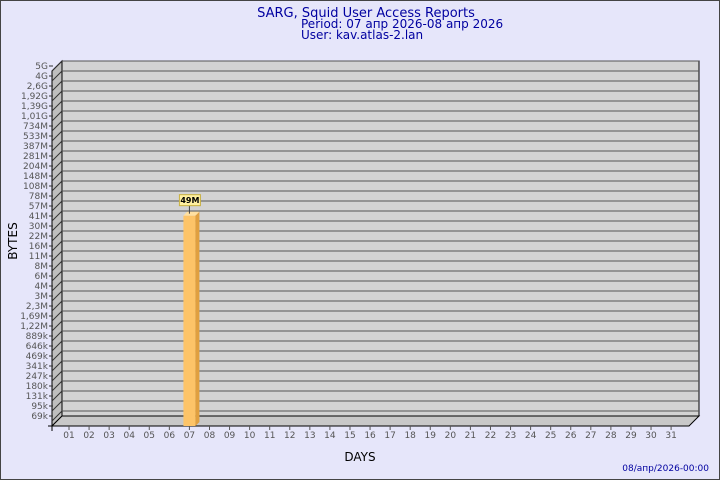 This screenshot has width=720, height=480. Describe the element at coordinates (590, 436) in the screenshot. I see `x-tick-label: 27` at that location.